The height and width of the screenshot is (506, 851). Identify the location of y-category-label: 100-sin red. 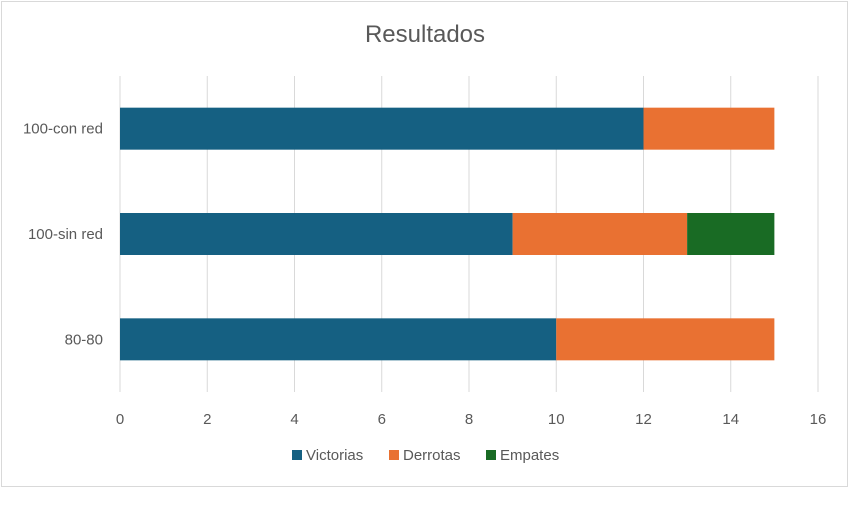
(65, 234).